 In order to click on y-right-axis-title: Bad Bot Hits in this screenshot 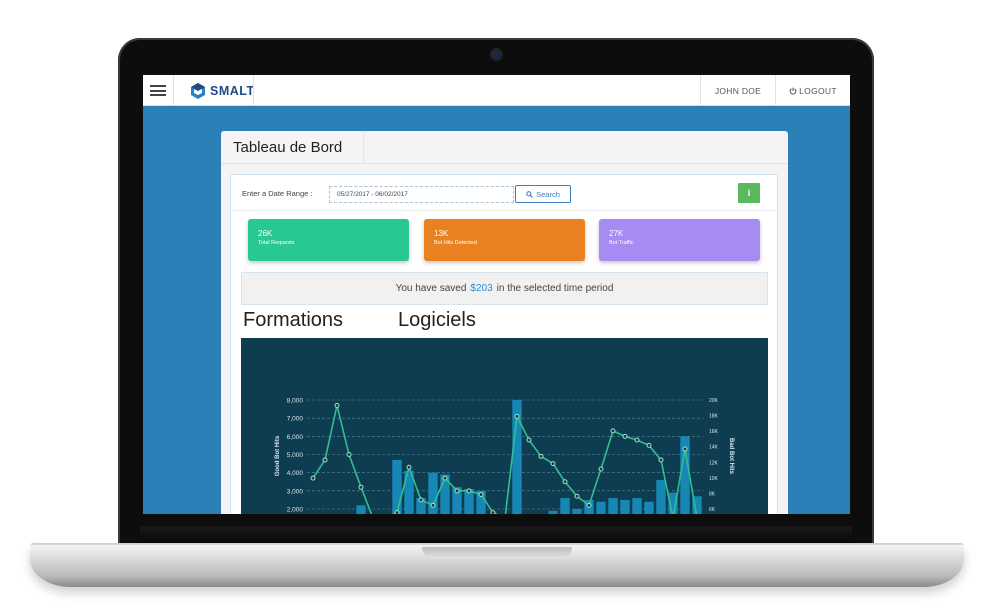, I will do `click(731, 456)`.